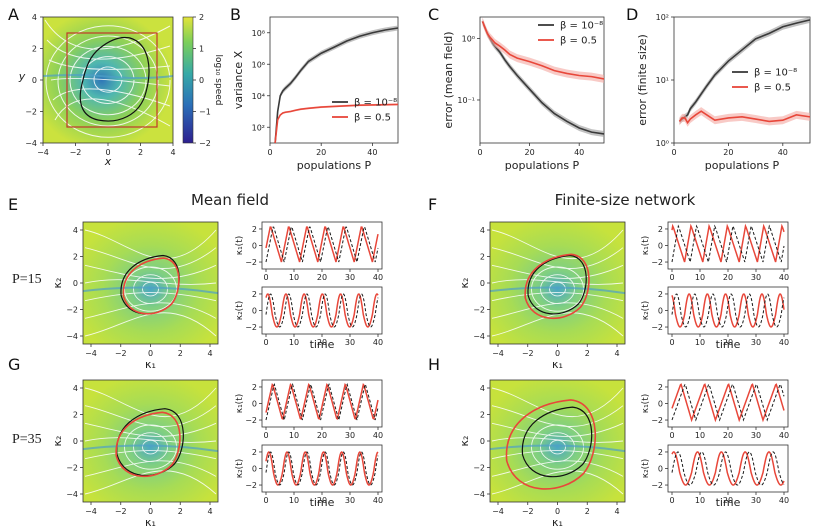 Image resolution: width=830 pixels, height=528 pixels. What do you see at coordinates (662, 143) in the screenshot?
I see `y-tick-label: 10⁰` at bounding box center [662, 143].